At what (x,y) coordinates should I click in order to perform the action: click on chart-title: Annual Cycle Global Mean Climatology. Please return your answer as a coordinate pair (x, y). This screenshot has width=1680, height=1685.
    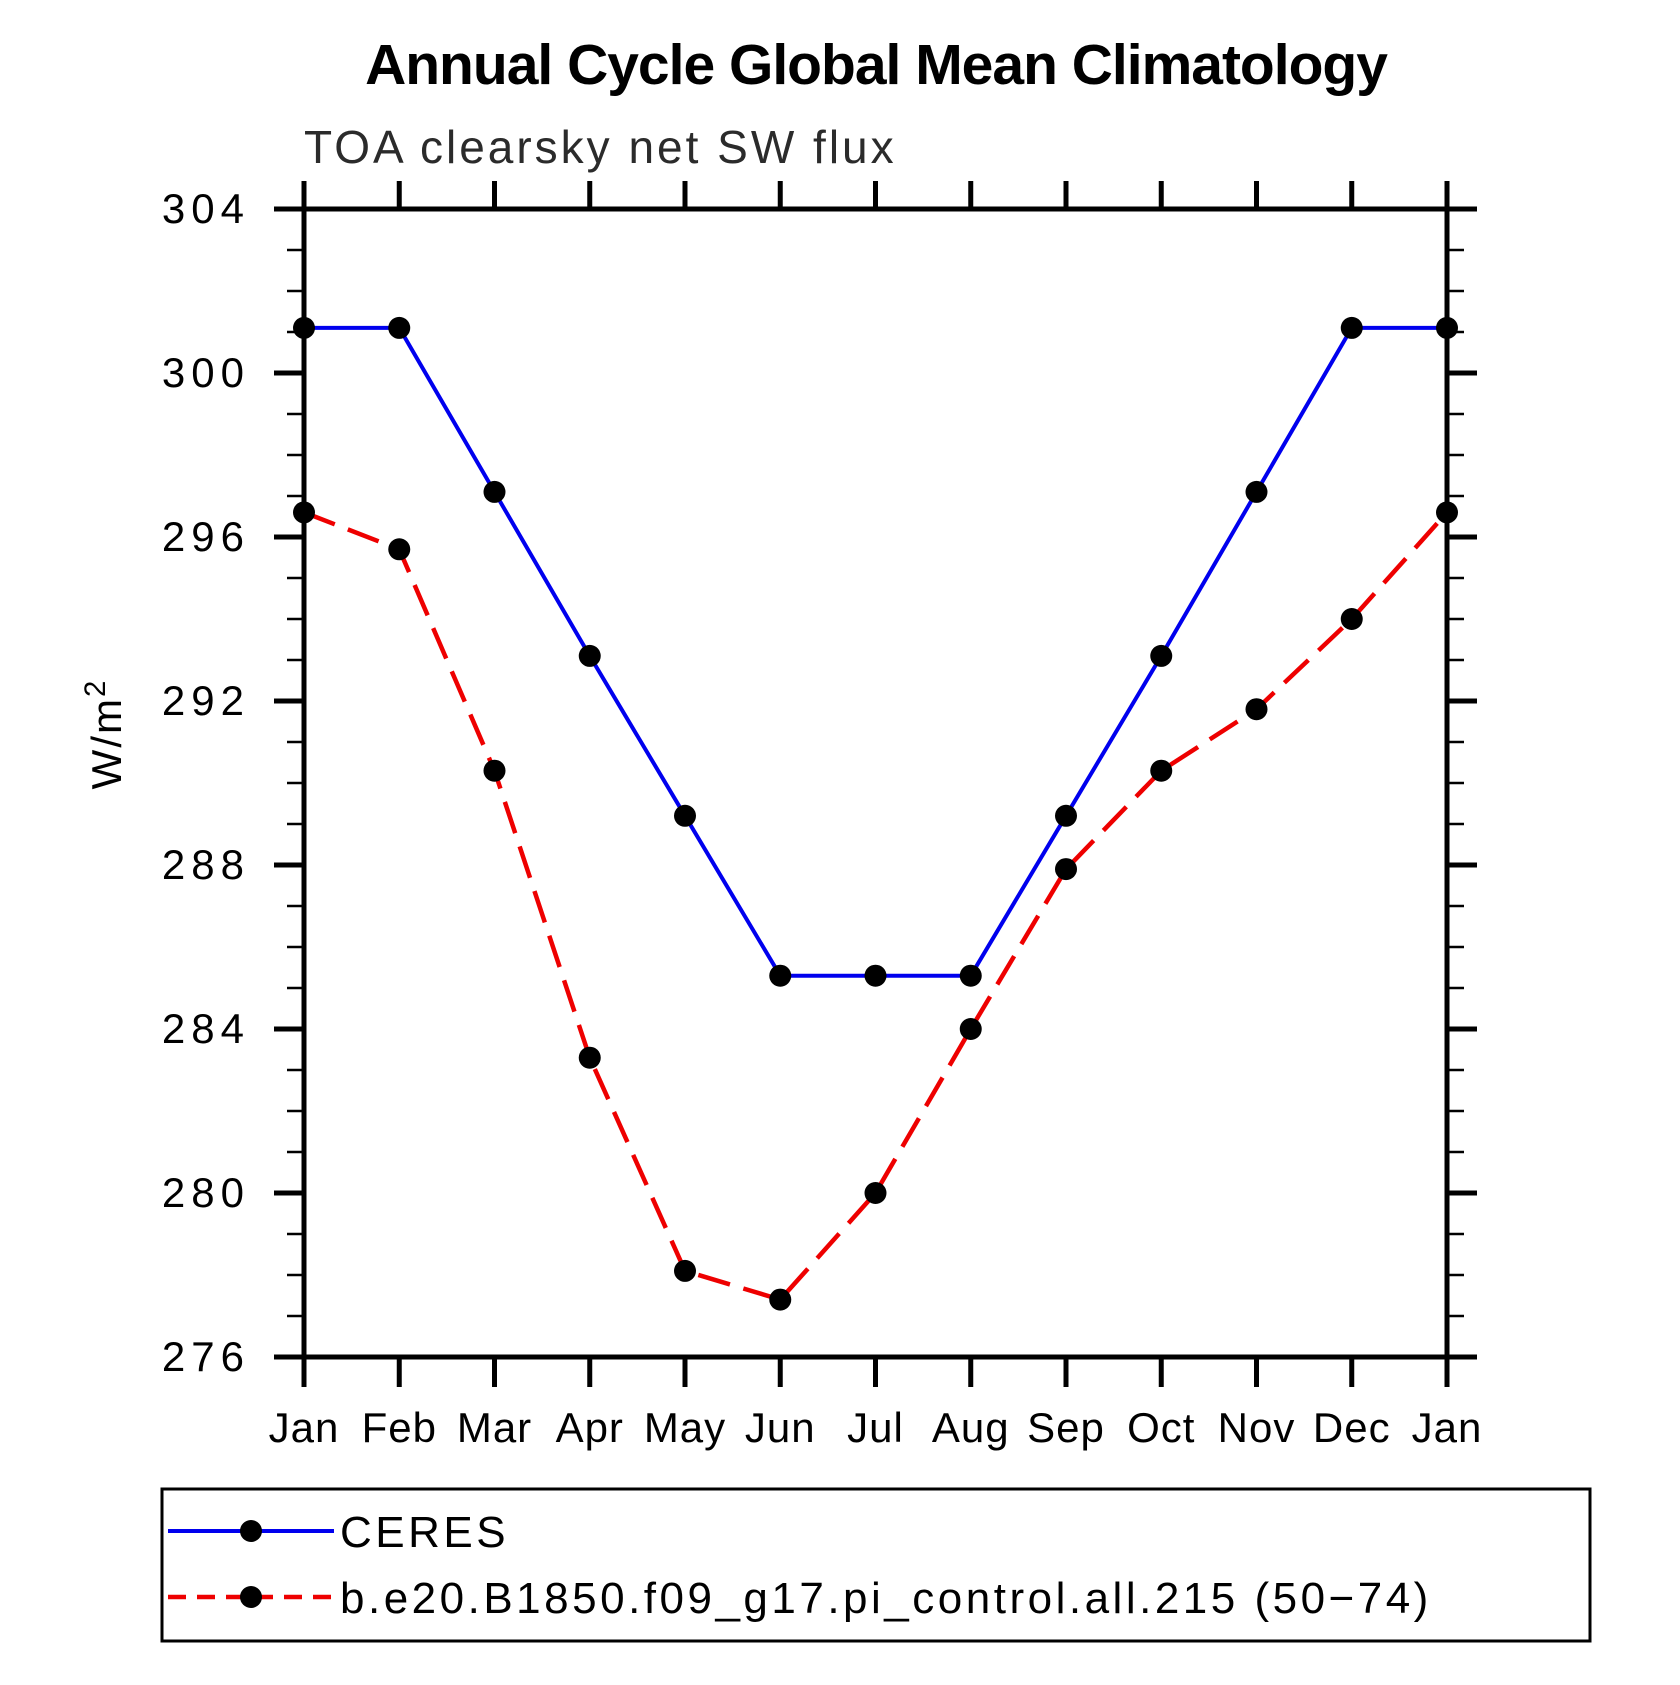
    Looking at the image, I should click on (876, 65).